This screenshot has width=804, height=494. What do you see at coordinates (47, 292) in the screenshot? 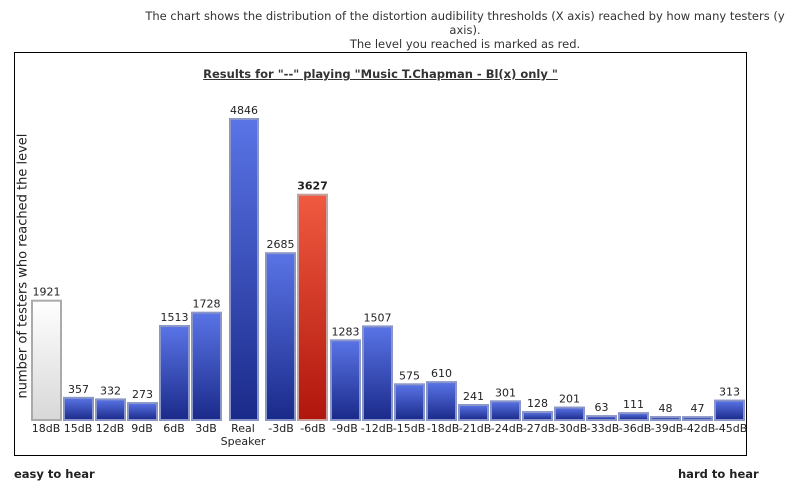
I see `bar-value-label: 1921` at bounding box center [47, 292].